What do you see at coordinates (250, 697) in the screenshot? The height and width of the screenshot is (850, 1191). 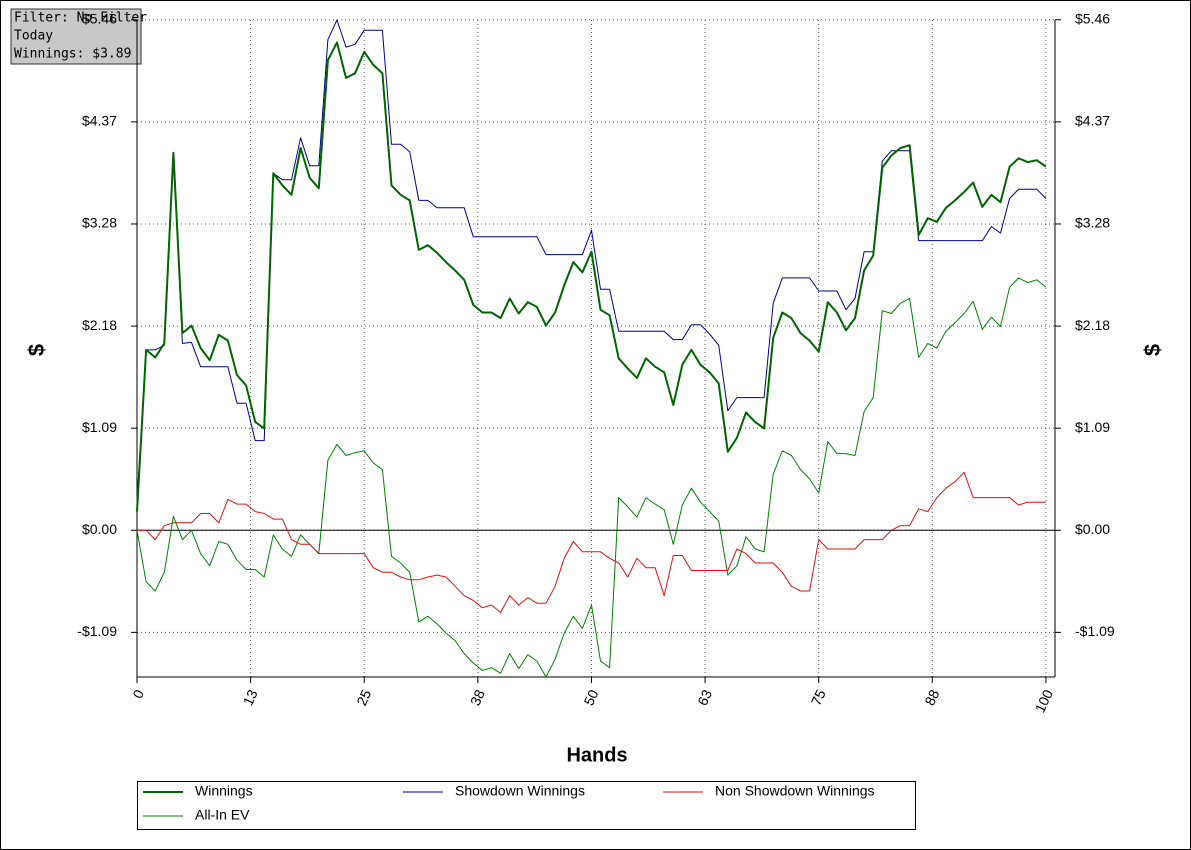 I see `x-tick-label: 13` at bounding box center [250, 697].